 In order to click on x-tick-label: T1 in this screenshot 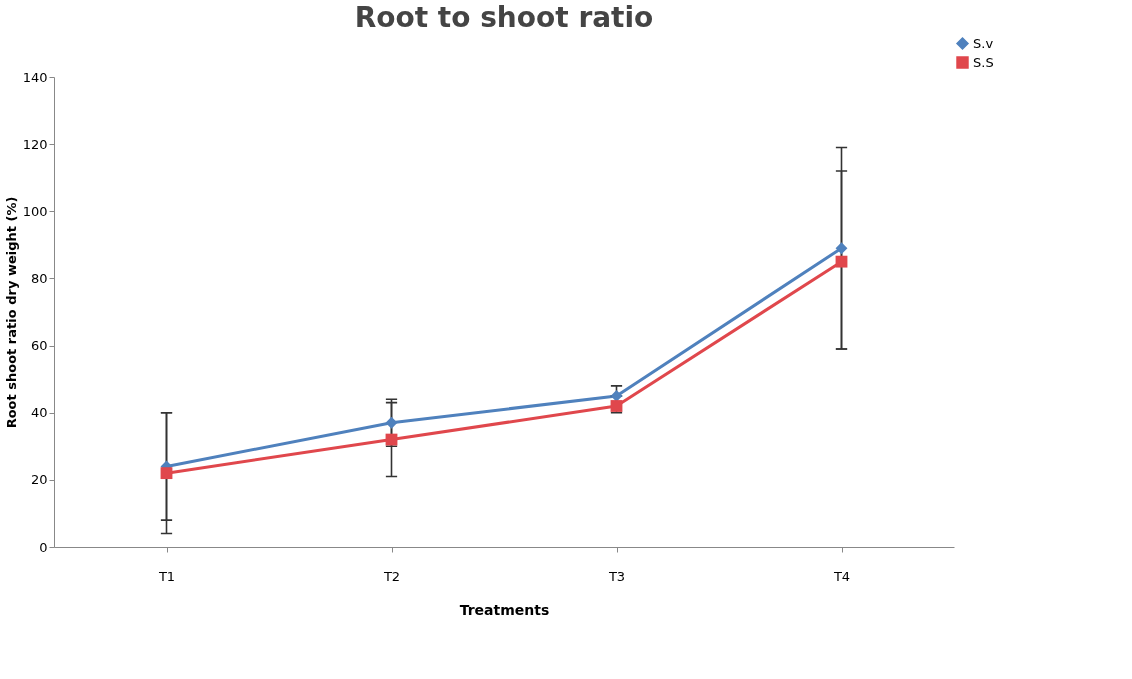, I will do `click(166, 576)`.